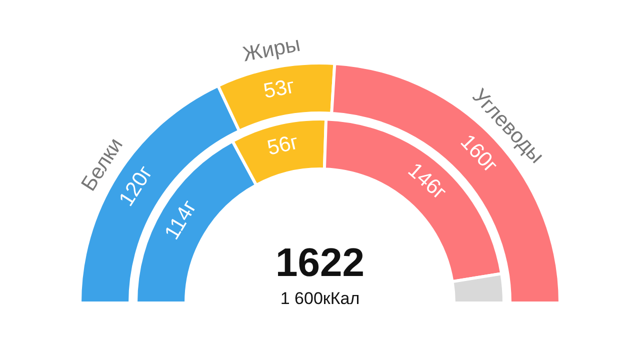 This screenshot has width=640, height=351. I want to click on text: 1 600кКал, so click(320, 298).